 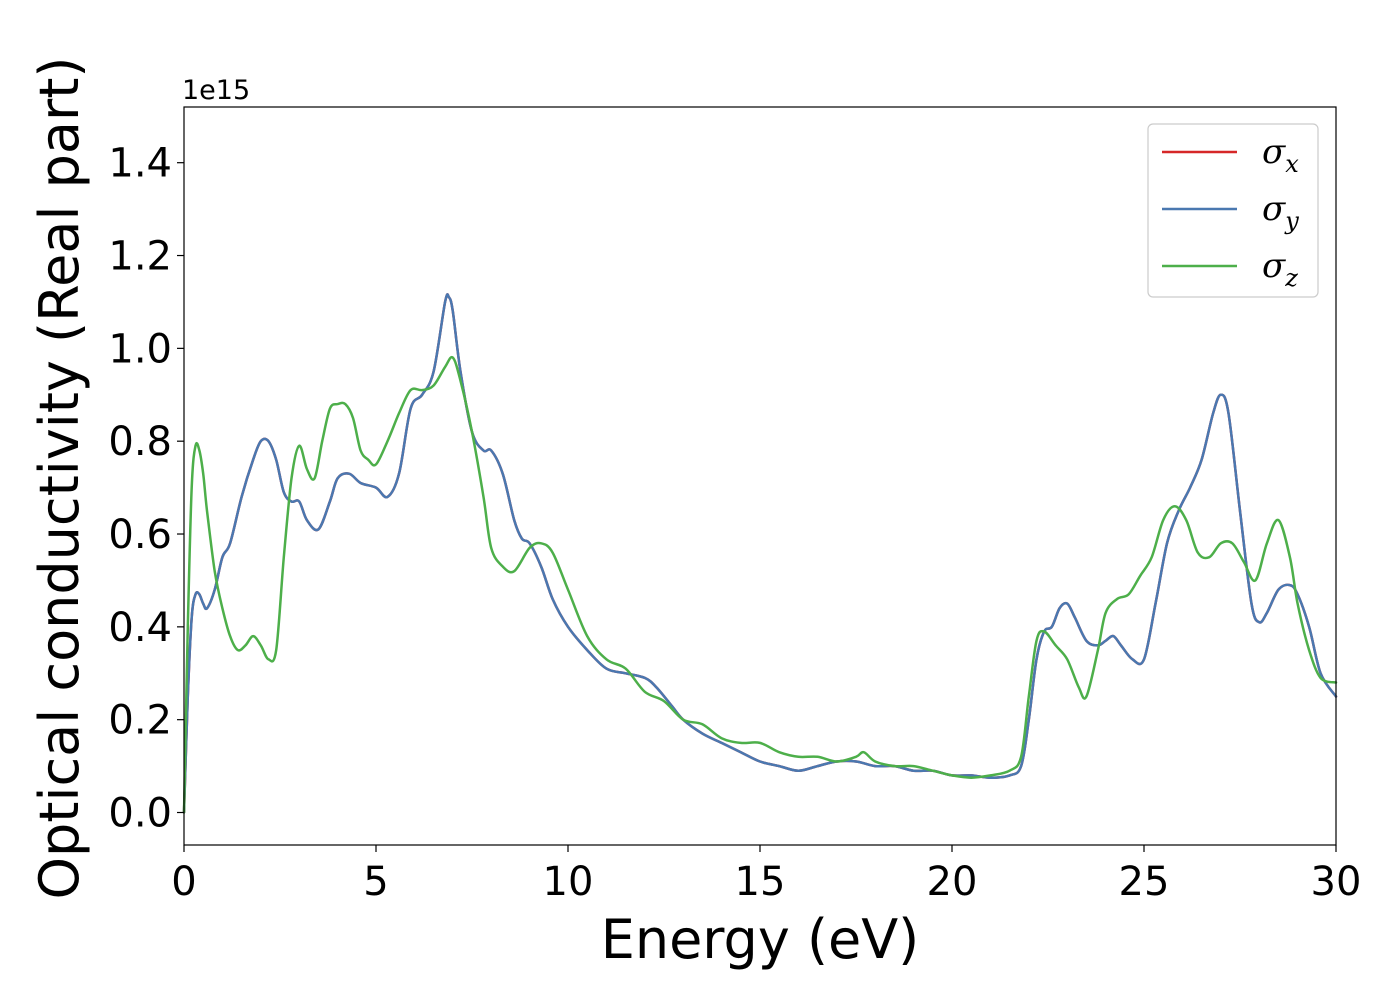 I want to click on y-tick-label: 0.6, so click(x=140, y=535).